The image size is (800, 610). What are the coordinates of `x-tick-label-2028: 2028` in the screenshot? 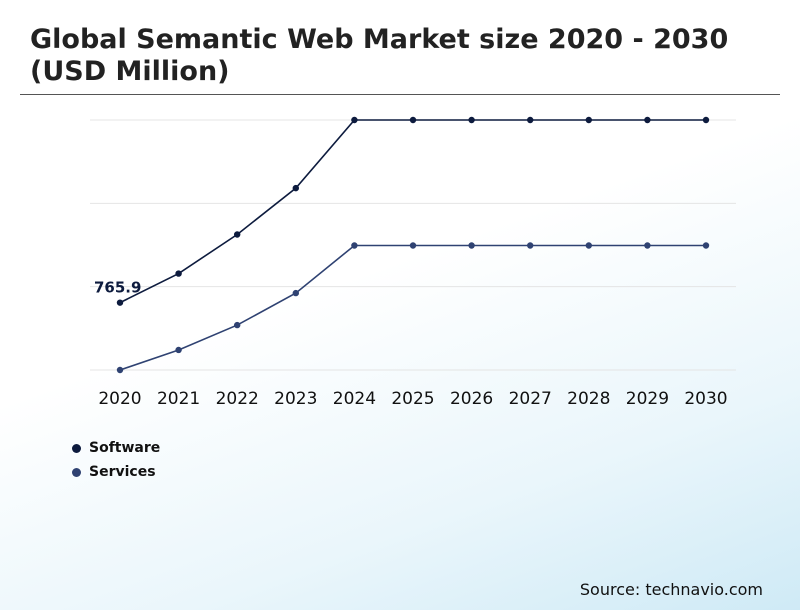 It's located at (588, 399).